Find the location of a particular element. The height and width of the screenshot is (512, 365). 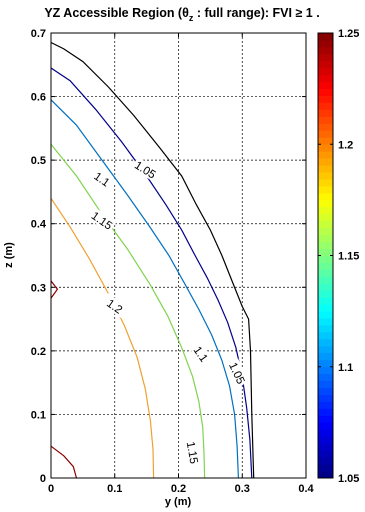

colorbar-tick-label: 1.1 is located at coordinates (345, 368).